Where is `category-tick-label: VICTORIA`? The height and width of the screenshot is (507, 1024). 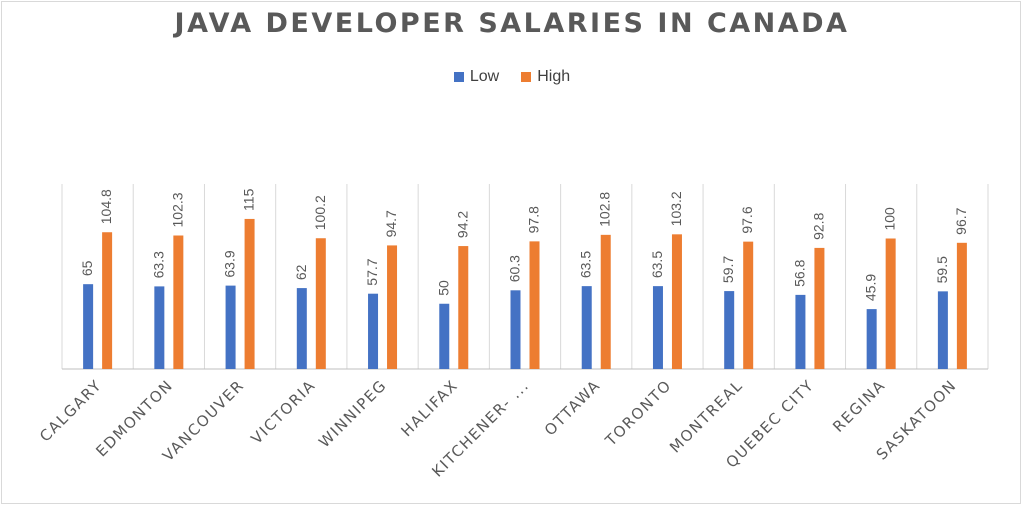
category-tick-label: VICTORIA is located at coordinates (284, 412).